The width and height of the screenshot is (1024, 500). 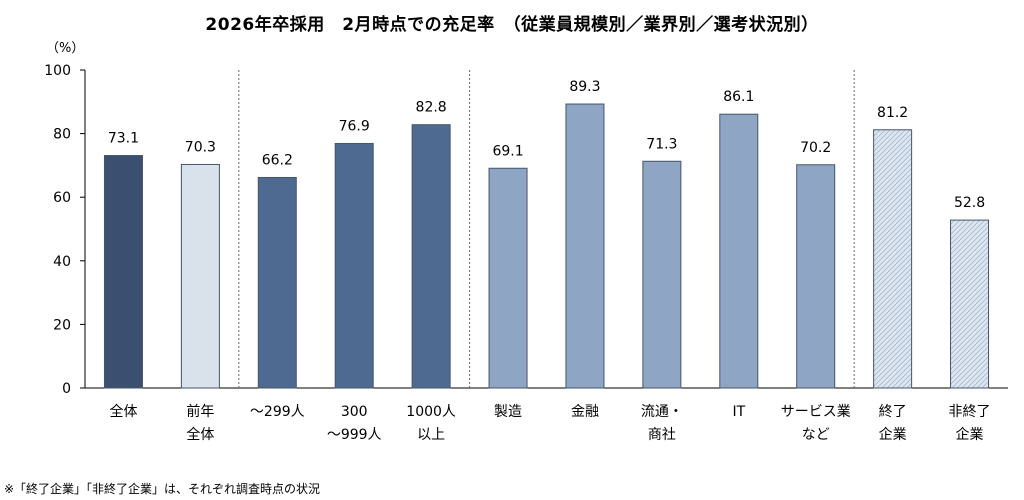 What do you see at coordinates (661, 144) in the screenshot?
I see `data-label: 71.3` at bounding box center [661, 144].